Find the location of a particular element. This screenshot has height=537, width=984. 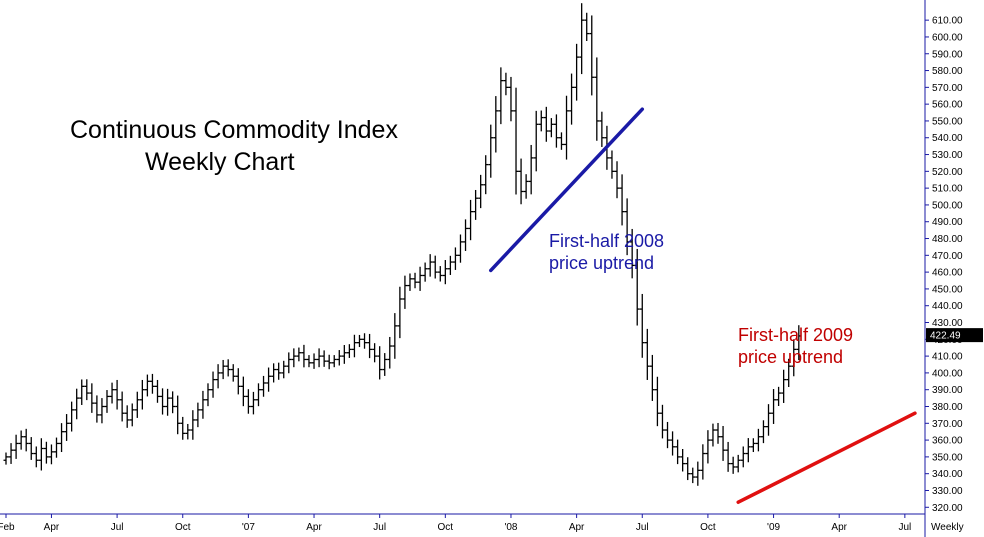

y-tick-label: 500.00 is located at coordinates (947, 205).